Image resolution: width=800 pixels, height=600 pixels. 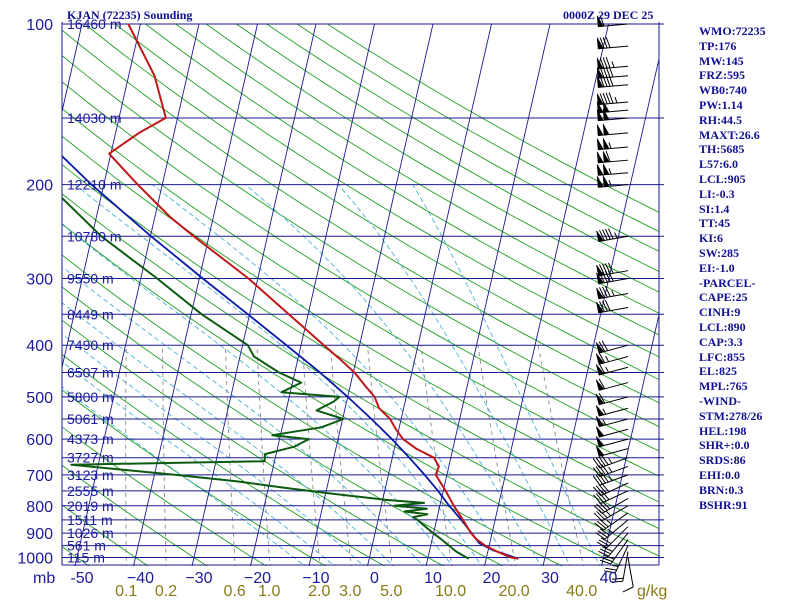 I want to click on mixing-ratio-label: 2.0, so click(x=319, y=591).